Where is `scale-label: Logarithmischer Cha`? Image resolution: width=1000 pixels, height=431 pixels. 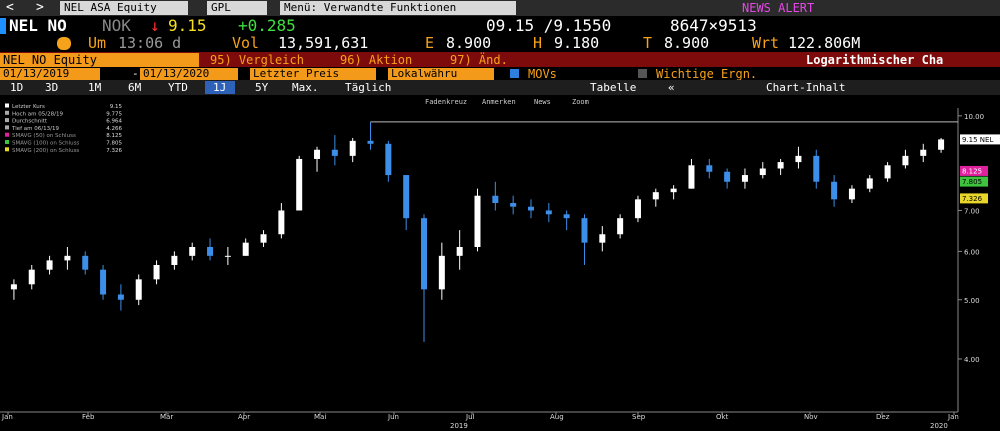 scale-label: Logarithmischer Cha is located at coordinates (875, 60).